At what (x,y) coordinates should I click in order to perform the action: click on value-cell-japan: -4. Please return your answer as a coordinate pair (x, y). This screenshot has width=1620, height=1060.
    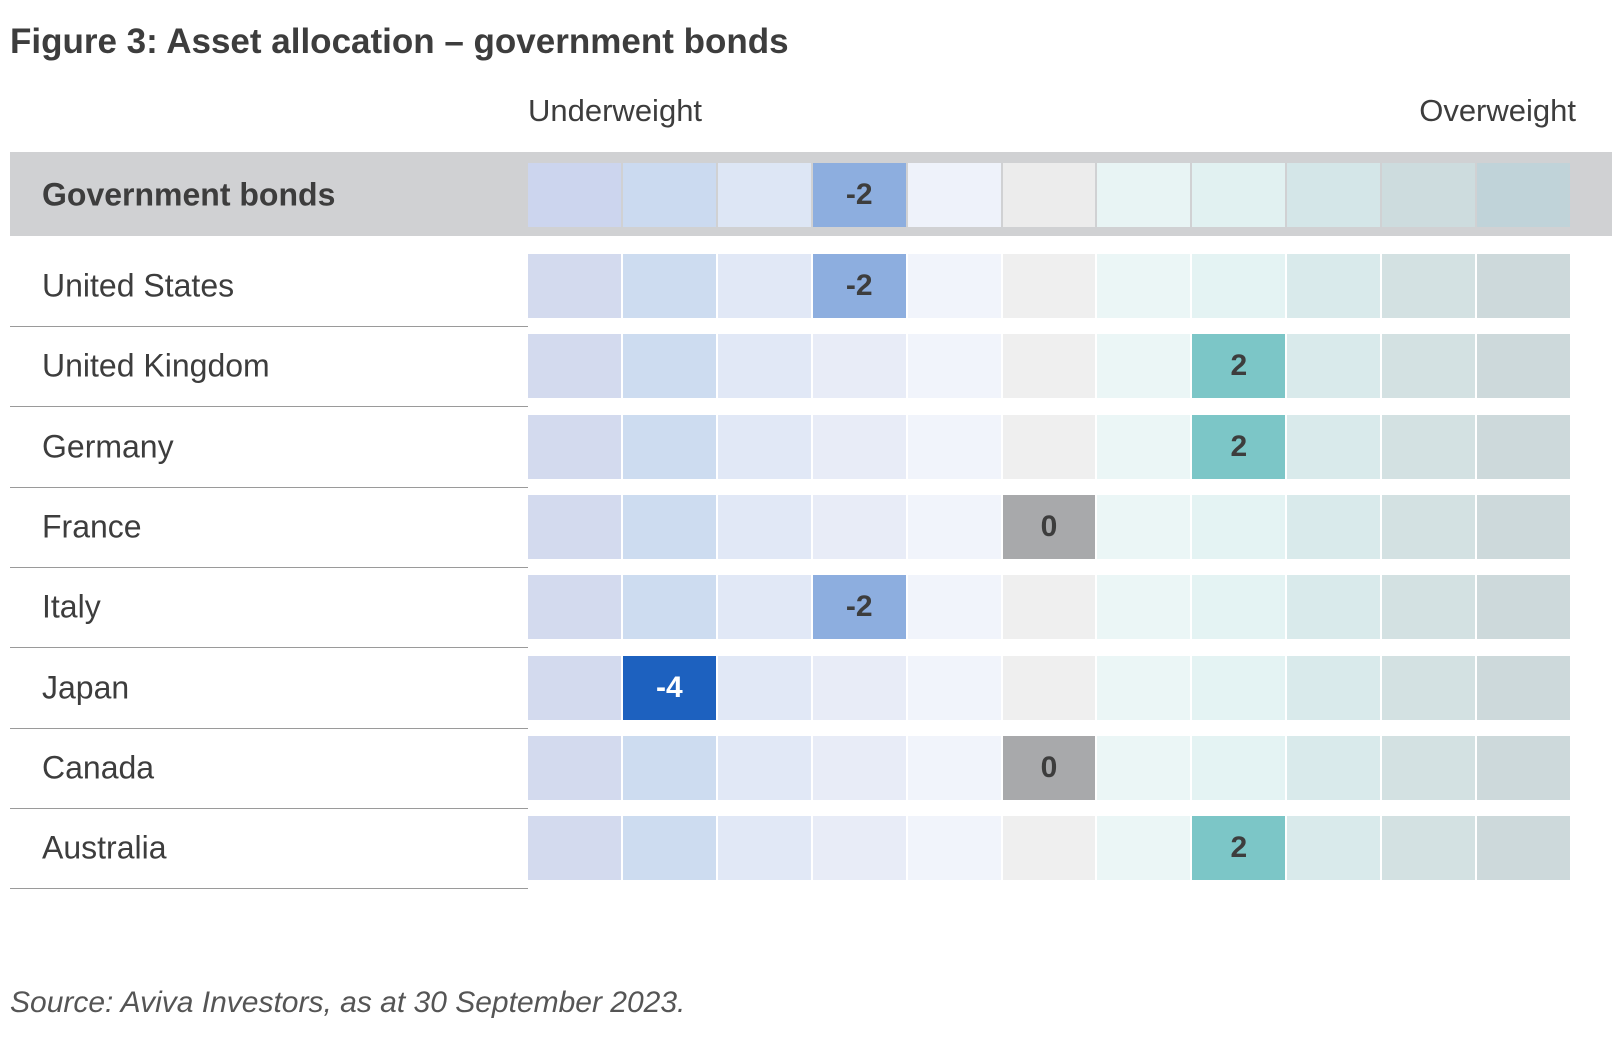
    Looking at the image, I should click on (669, 687).